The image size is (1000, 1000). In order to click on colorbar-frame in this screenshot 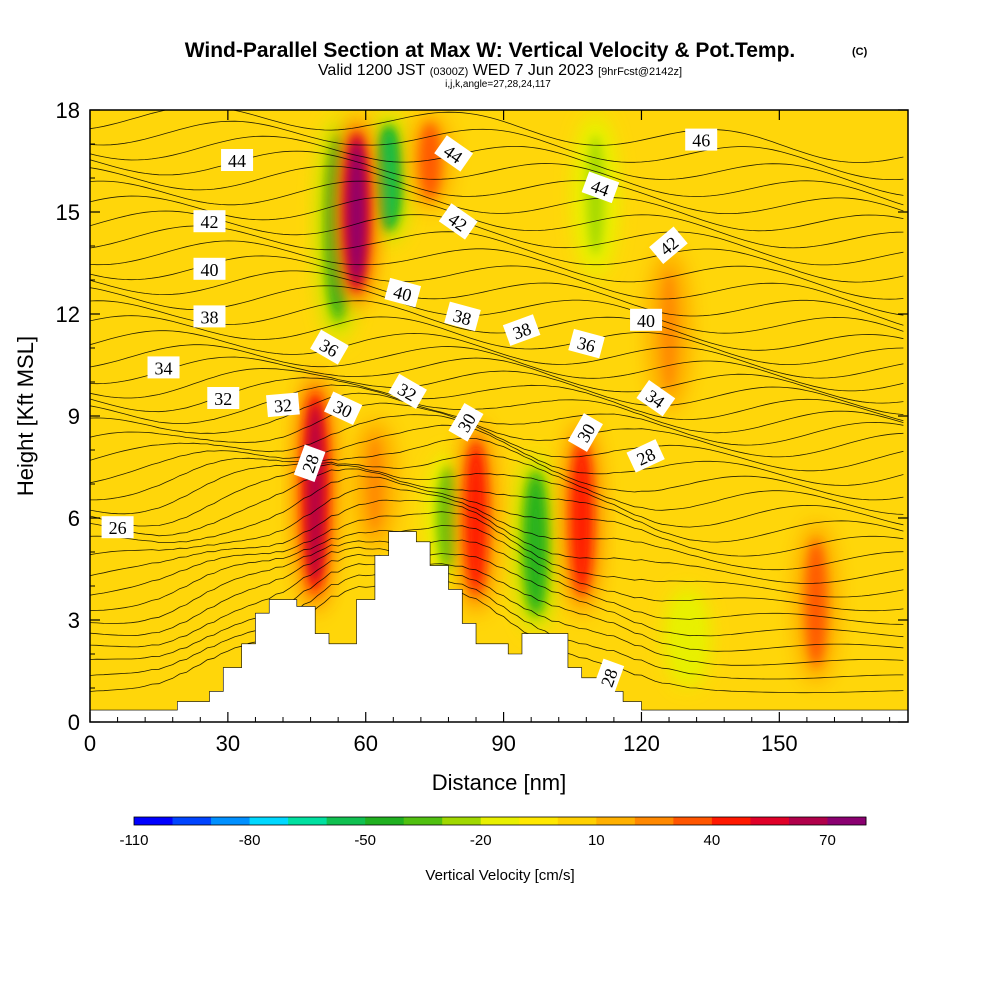, I will do `click(500, 821)`.